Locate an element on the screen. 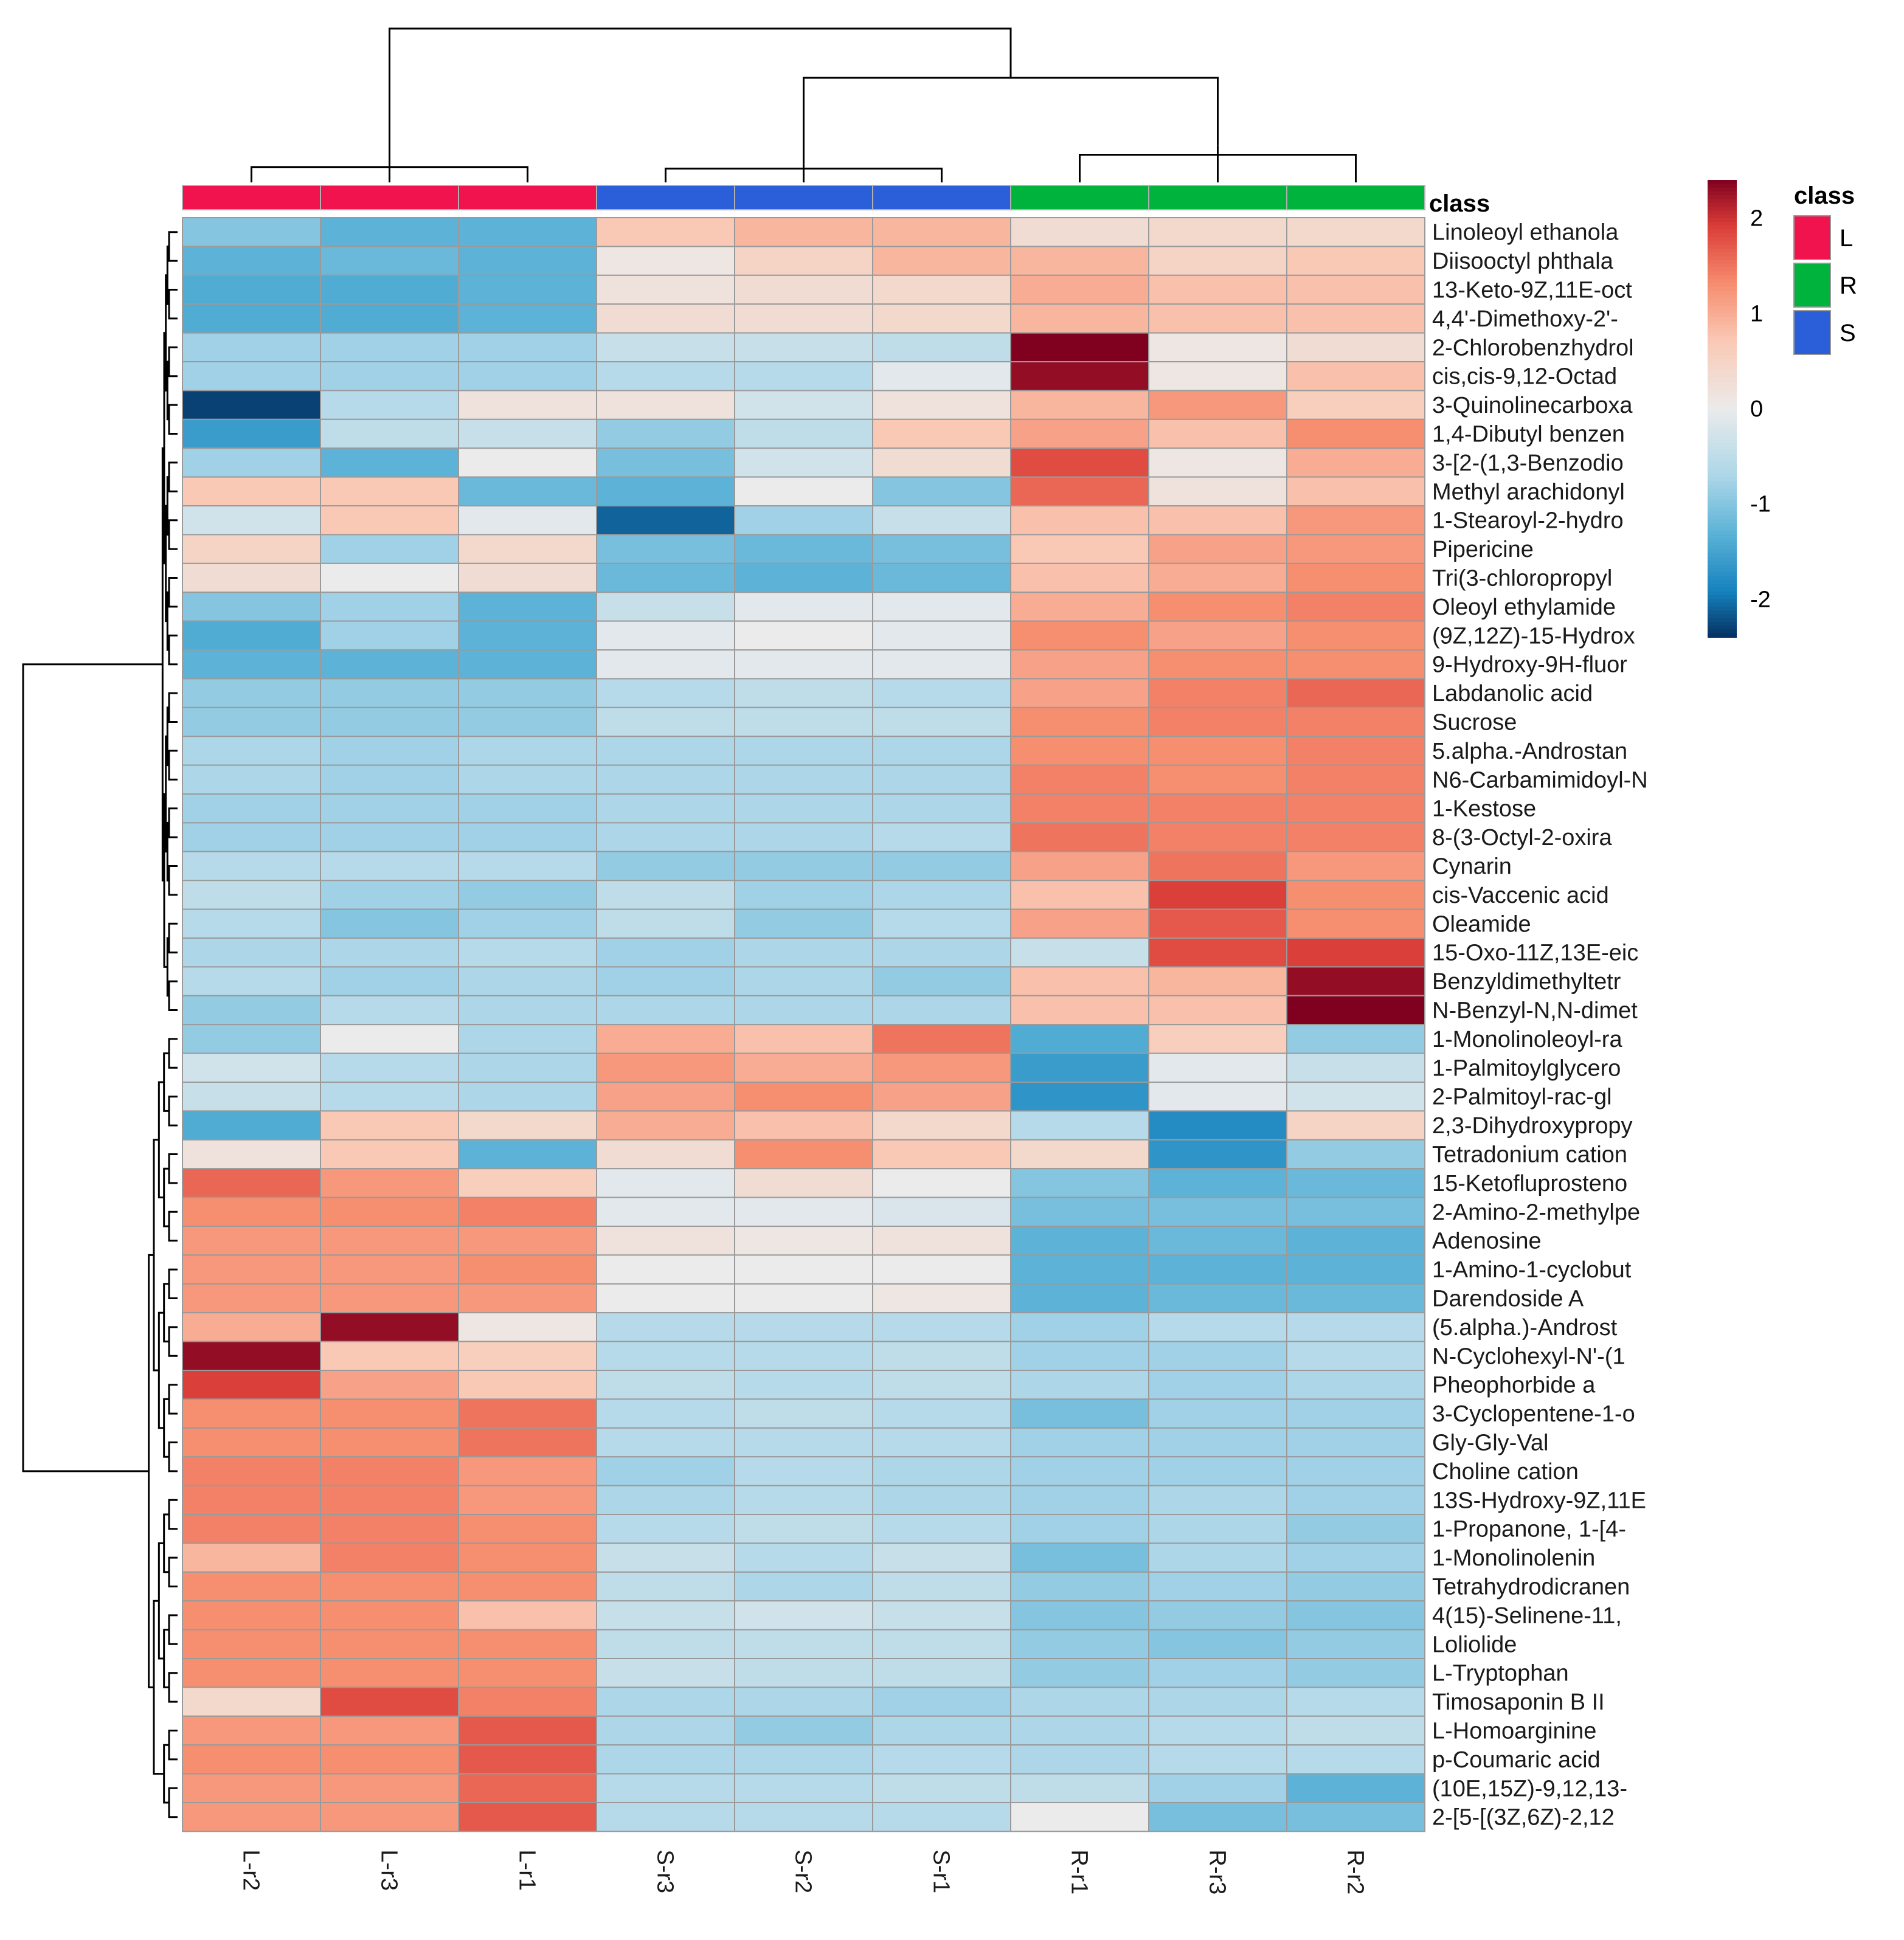 The image size is (1904, 1940). row-label: 3-Quinolinecarboxa is located at coordinates (1532, 405).